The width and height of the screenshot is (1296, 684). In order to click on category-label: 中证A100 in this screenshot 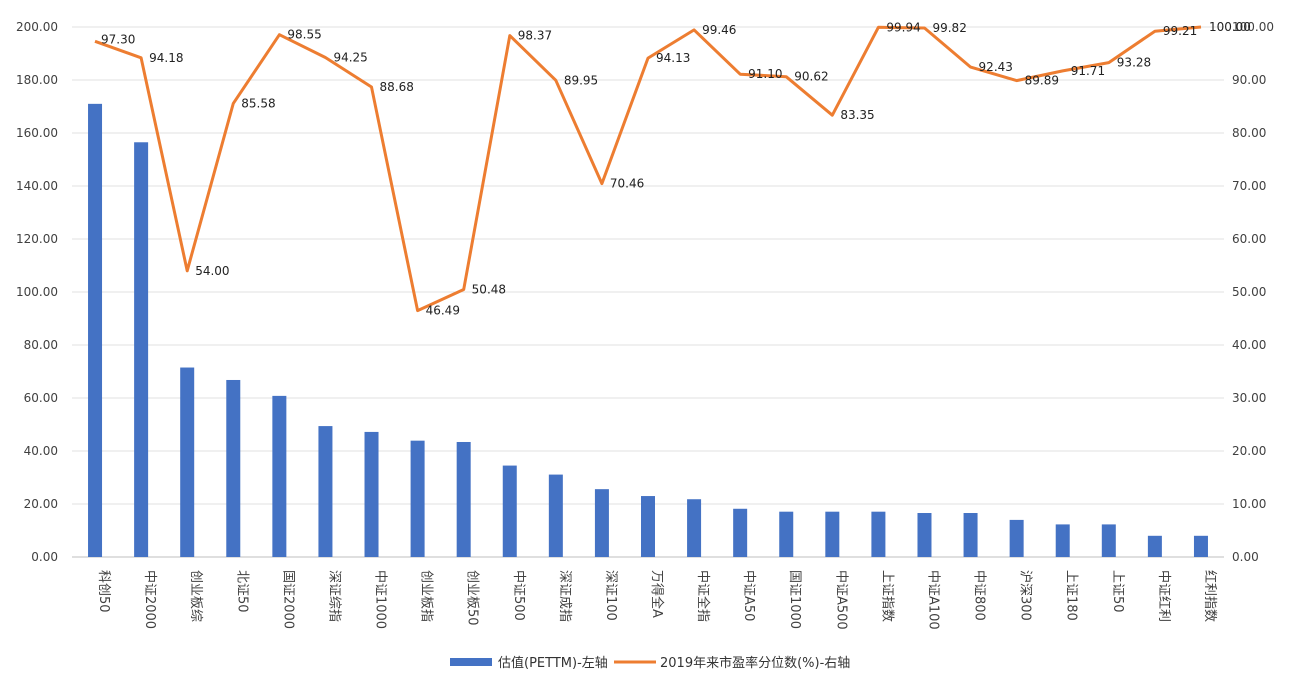, I will do `click(932, 600)`.